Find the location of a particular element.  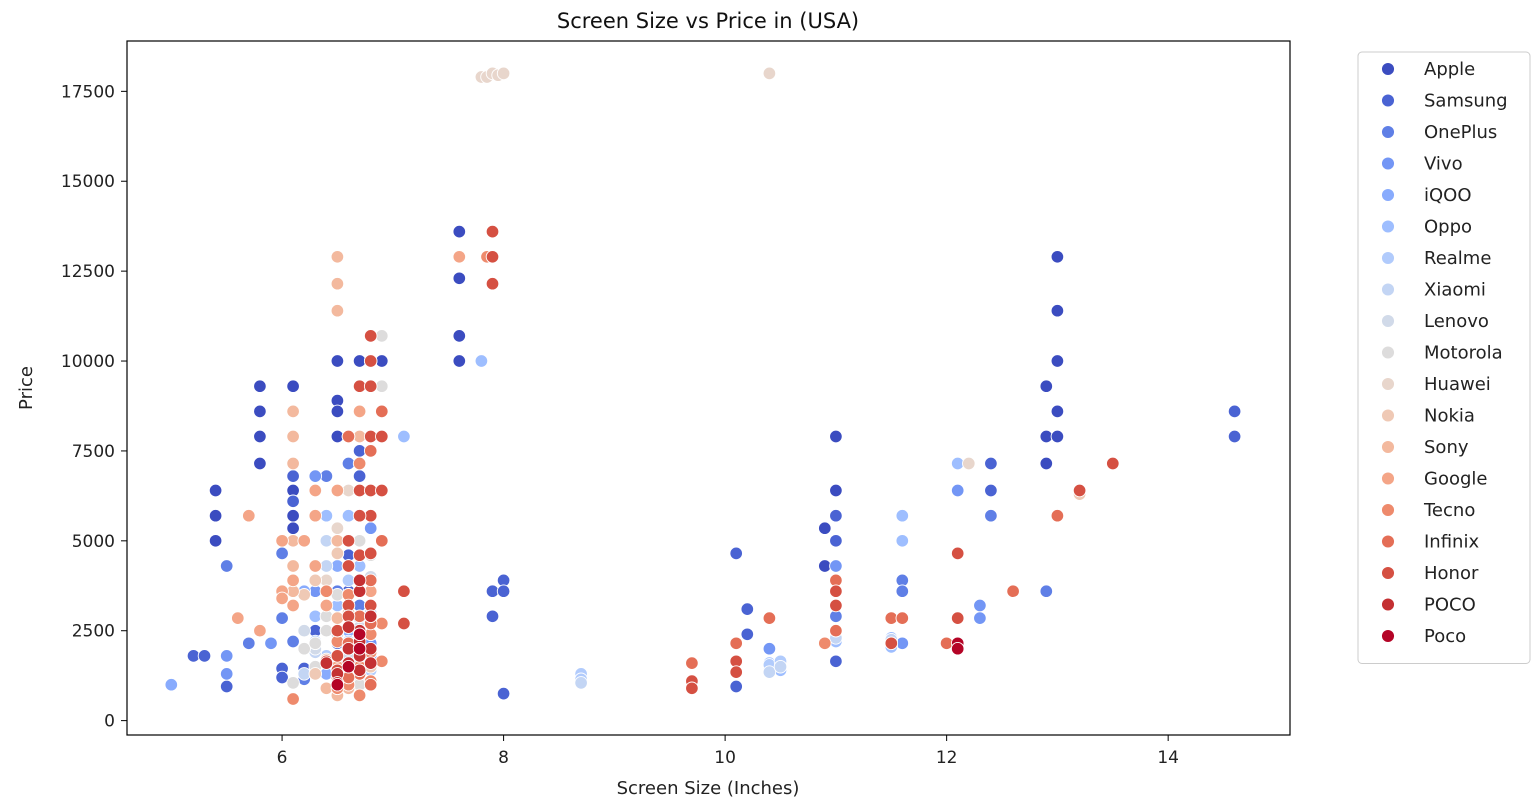

legend-item-motorola: Motorola is located at coordinates (1442, 353).